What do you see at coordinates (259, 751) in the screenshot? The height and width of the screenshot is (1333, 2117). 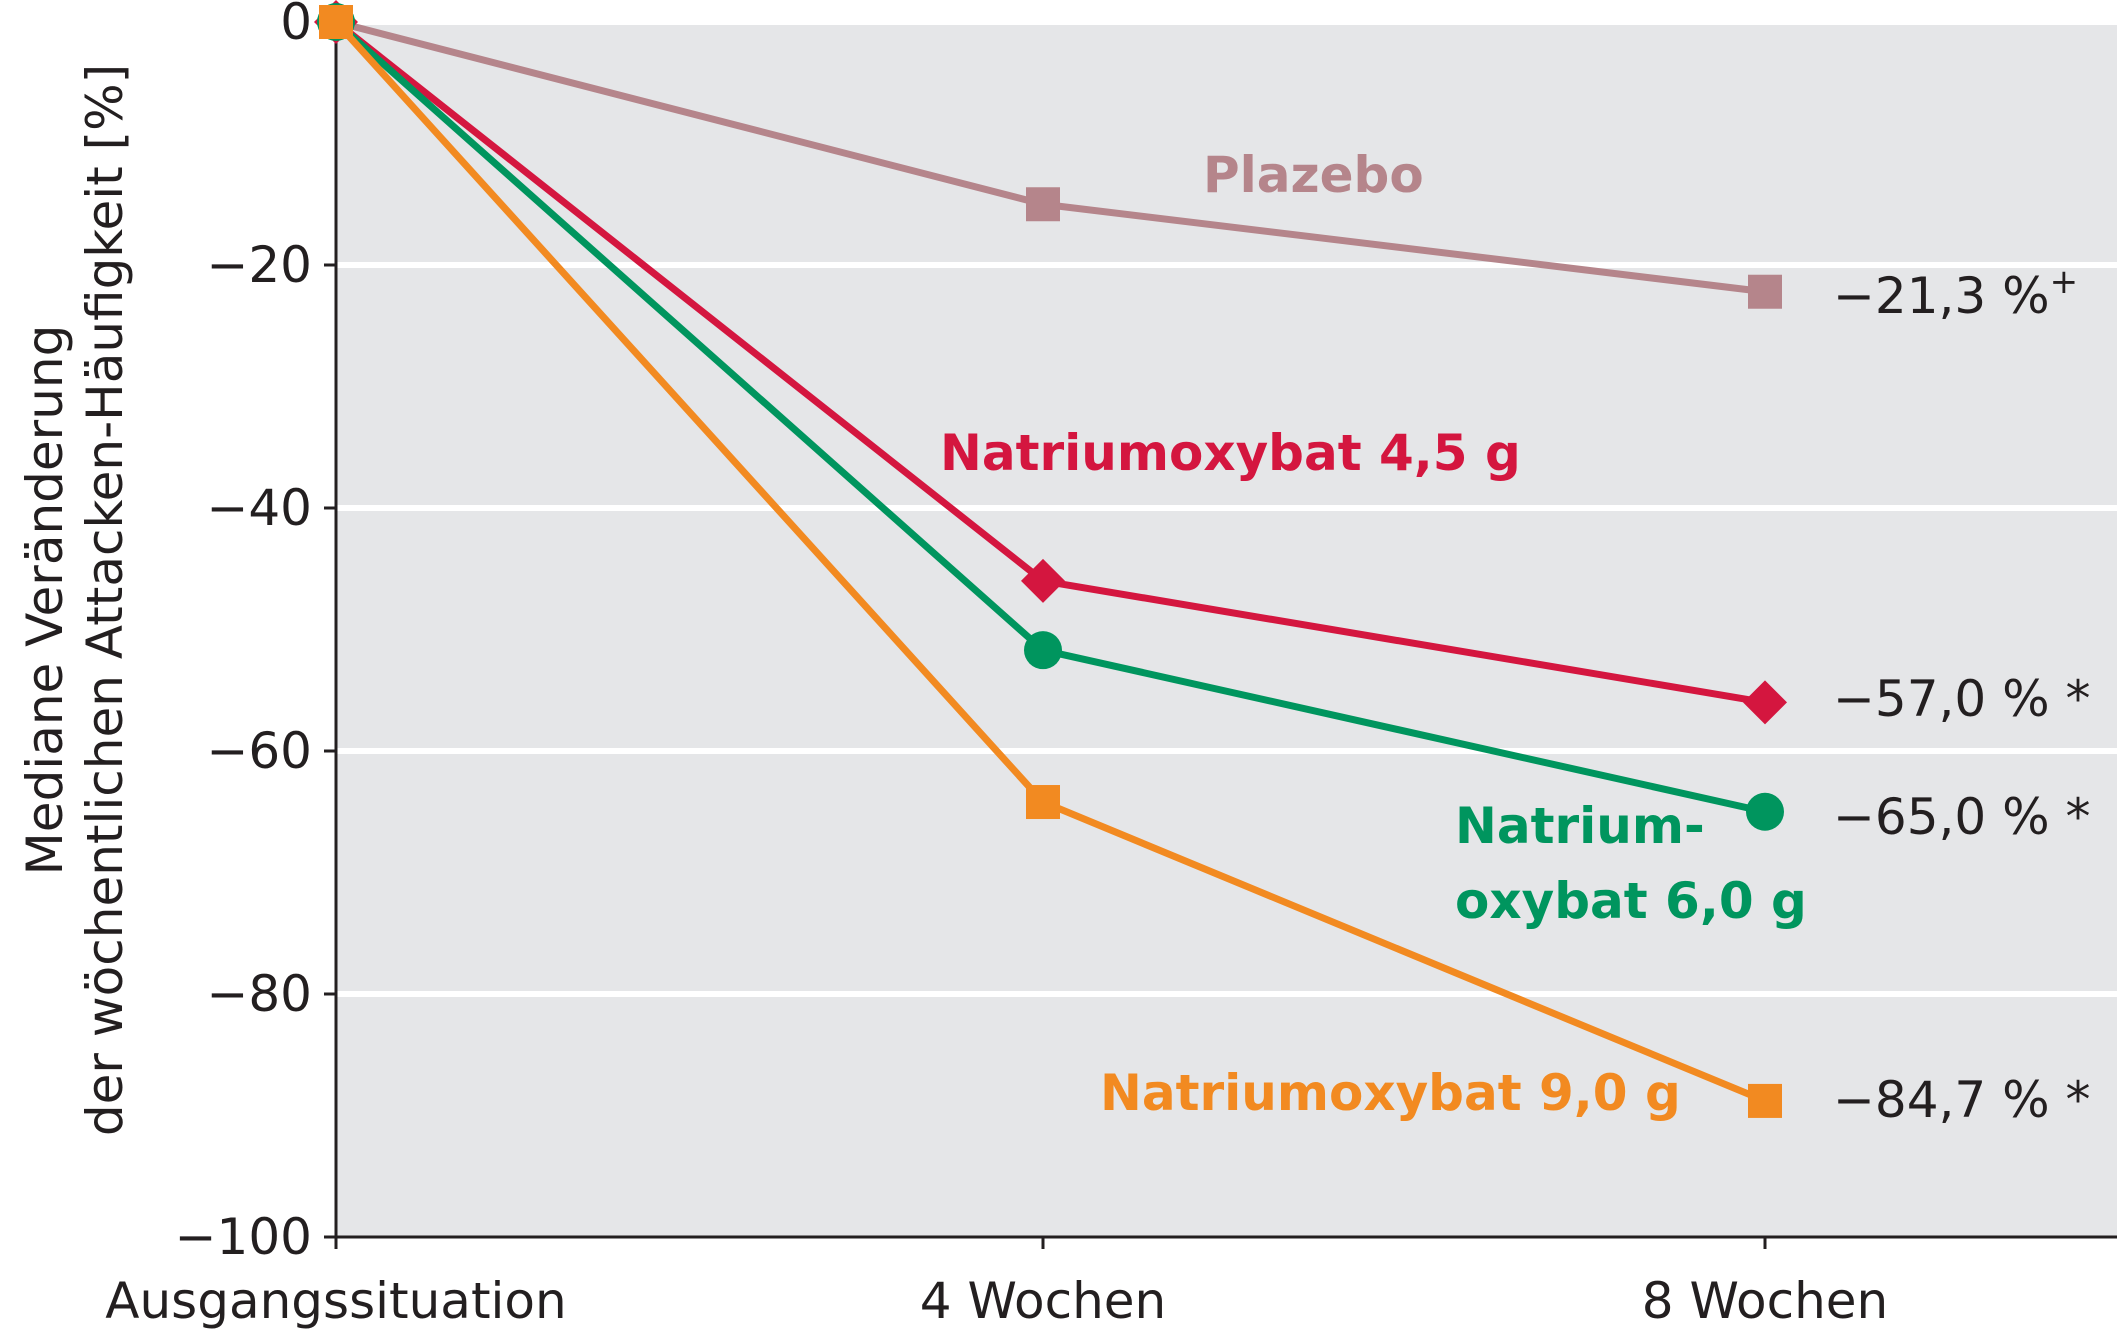 I see `y-tick-label: −60` at bounding box center [259, 751].